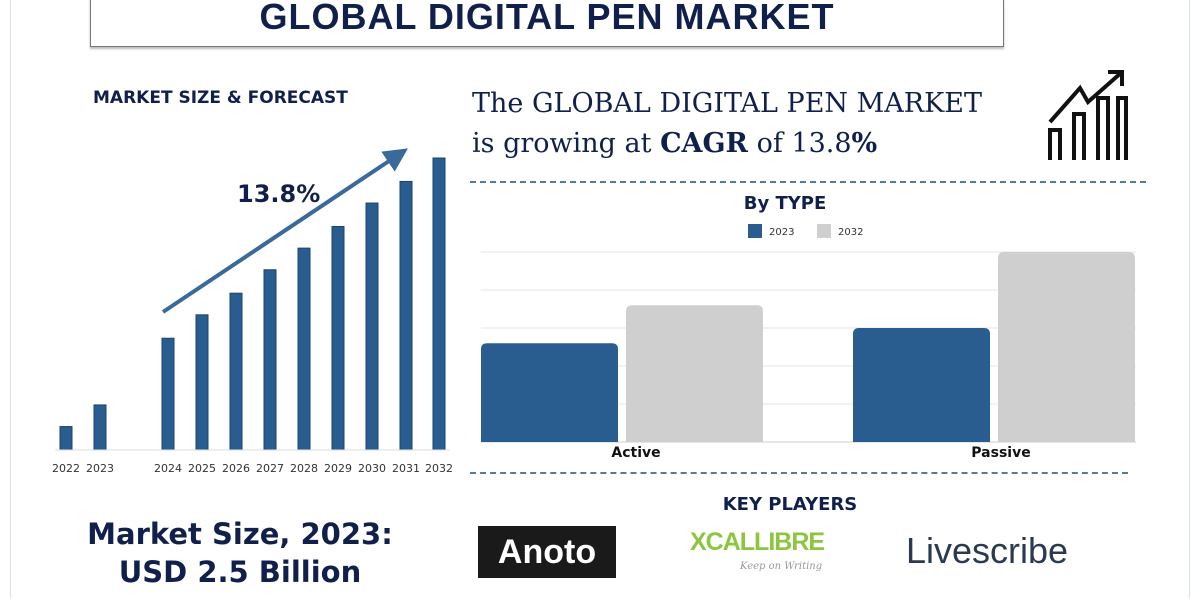 The width and height of the screenshot is (1200, 600). I want to click on xcallibre-logo: XCALLIBRE Keep on Writing, so click(780, 550).